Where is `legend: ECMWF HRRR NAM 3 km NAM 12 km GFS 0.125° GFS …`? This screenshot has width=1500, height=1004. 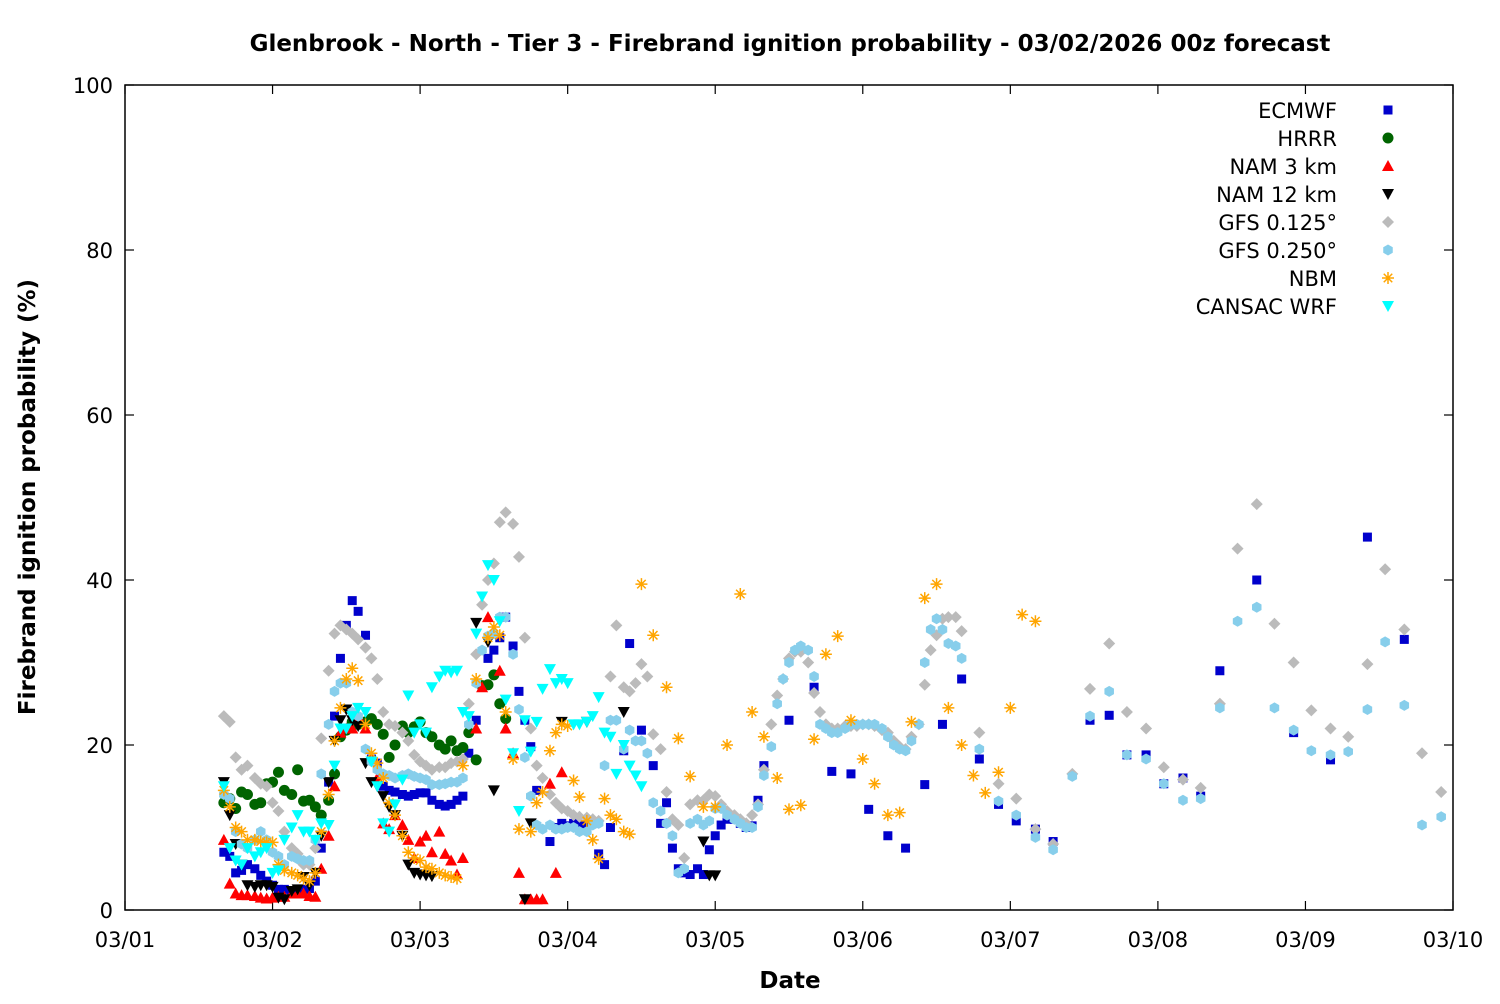 legend: ECMWF HRRR NAM 3 km NAM 12 km GFS 0.125° GFS … is located at coordinates (1295, 209).